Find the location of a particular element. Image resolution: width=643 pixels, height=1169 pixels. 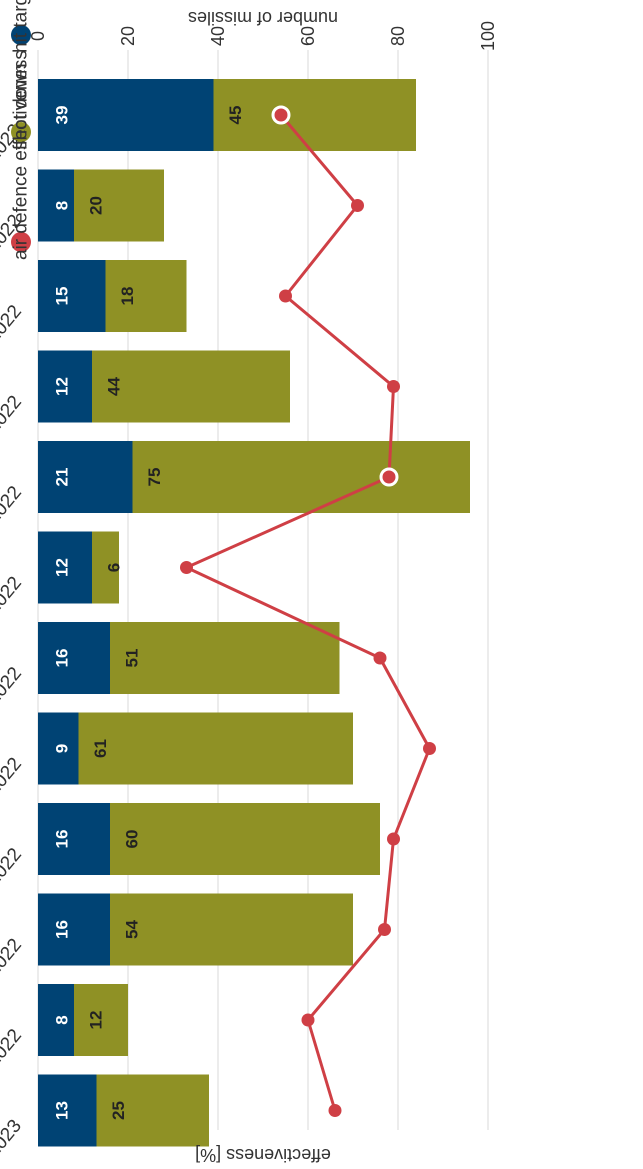

data-label-hit-target: 39 is located at coordinates (62, 115).